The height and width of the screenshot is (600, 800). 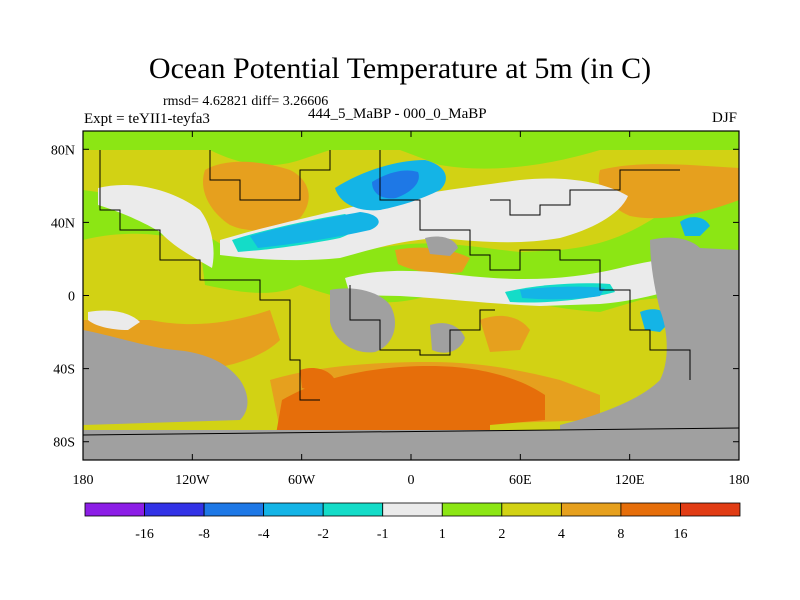 I want to click on experiment-label: Expt = teYII1-teyfa3, so click(x=147, y=119).